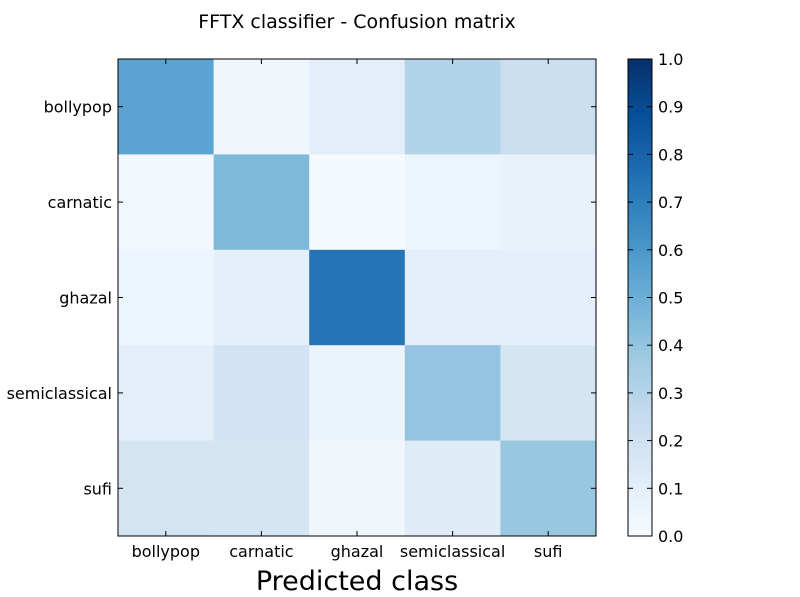 Image resolution: width=800 pixels, height=597 pixels. Describe the element at coordinates (670, 107) in the screenshot. I see `colorbar-tick-label: 0.9` at that location.